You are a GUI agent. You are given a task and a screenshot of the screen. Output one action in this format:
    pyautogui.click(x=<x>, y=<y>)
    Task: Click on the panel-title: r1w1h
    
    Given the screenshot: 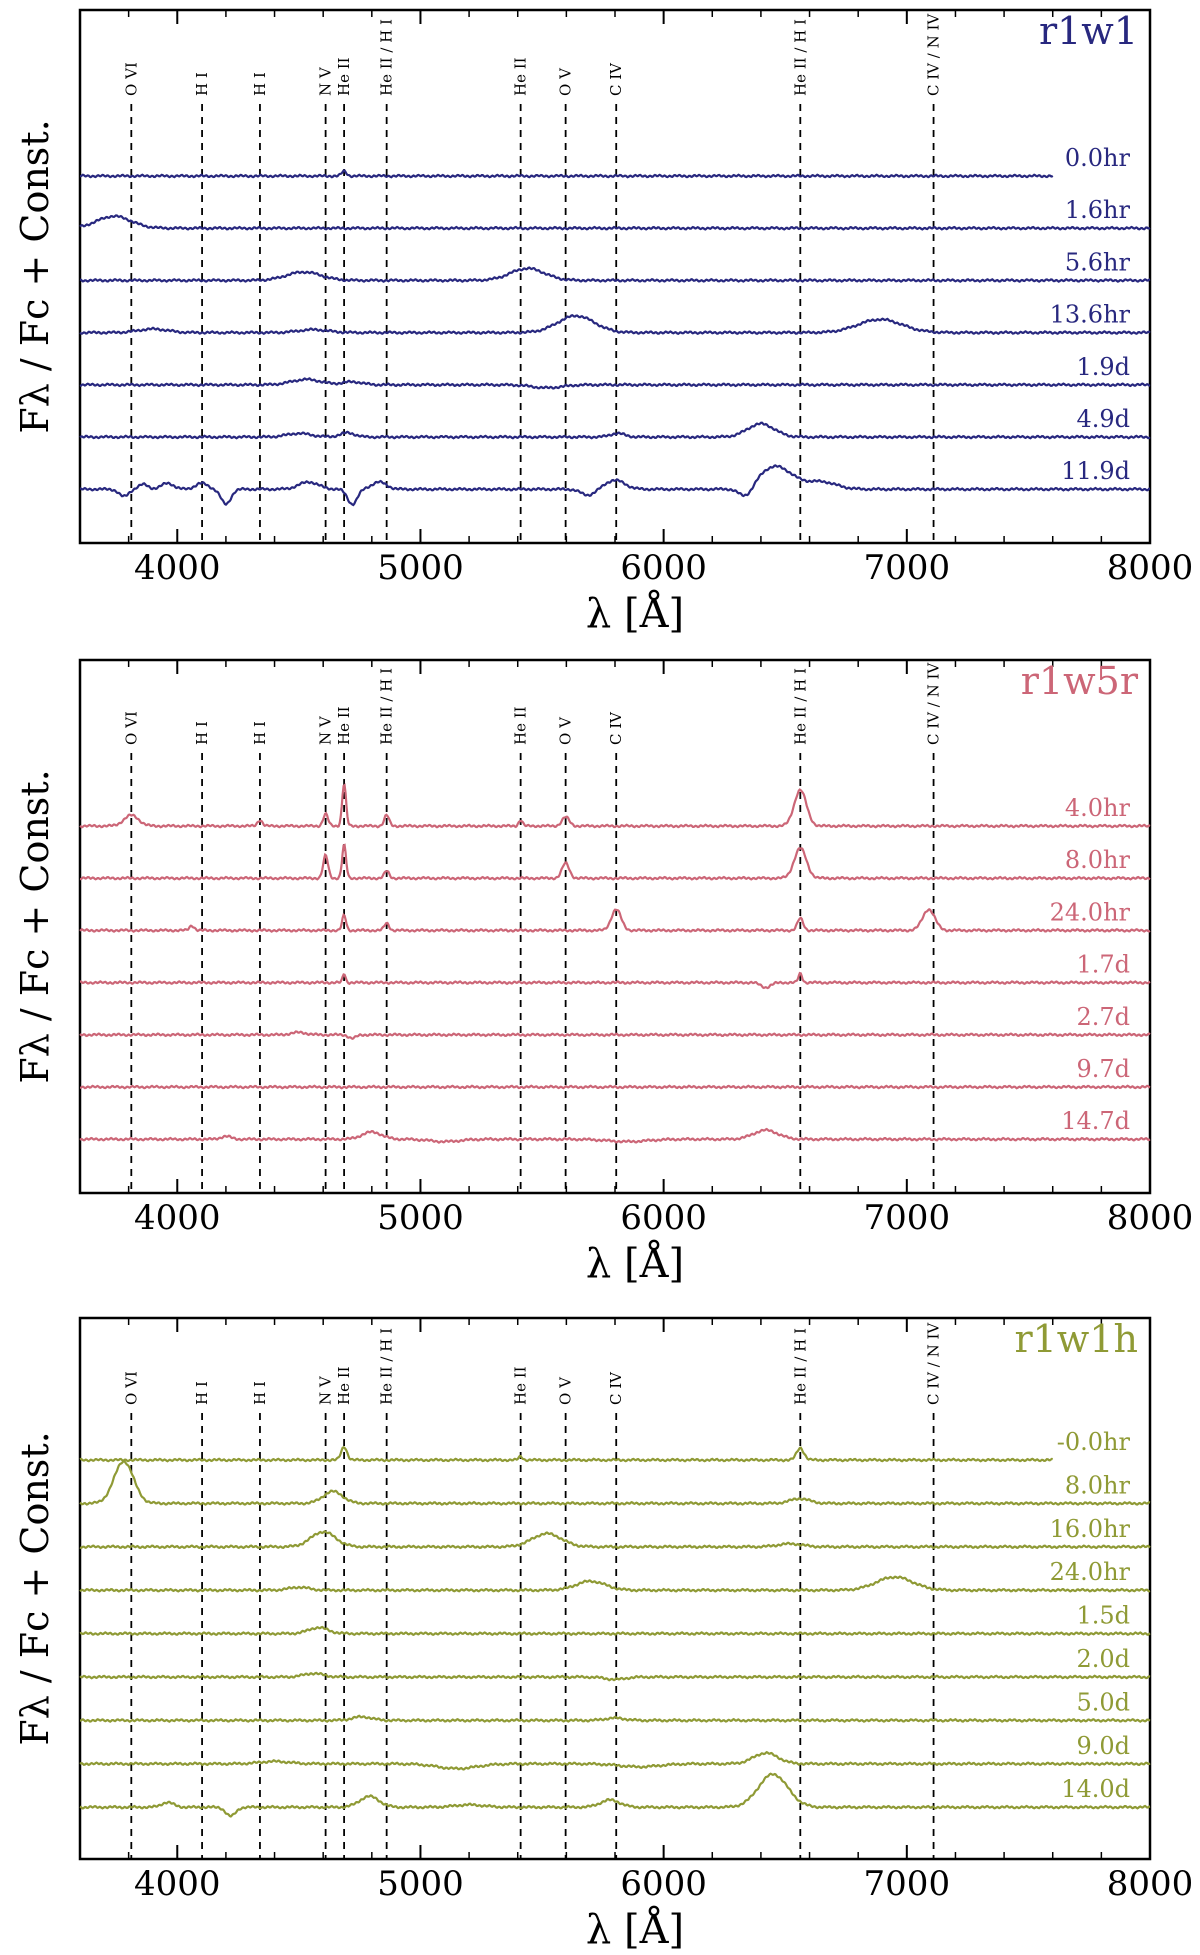 What is the action you would take?
    pyautogui.click(x=1076, y=1339)
    